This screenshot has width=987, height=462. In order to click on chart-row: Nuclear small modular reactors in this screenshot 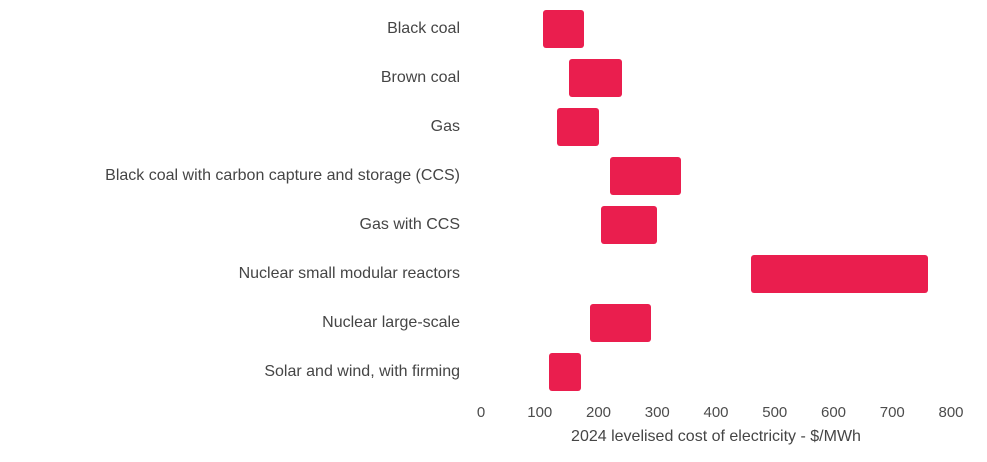, I will do `click(493, 273)`.